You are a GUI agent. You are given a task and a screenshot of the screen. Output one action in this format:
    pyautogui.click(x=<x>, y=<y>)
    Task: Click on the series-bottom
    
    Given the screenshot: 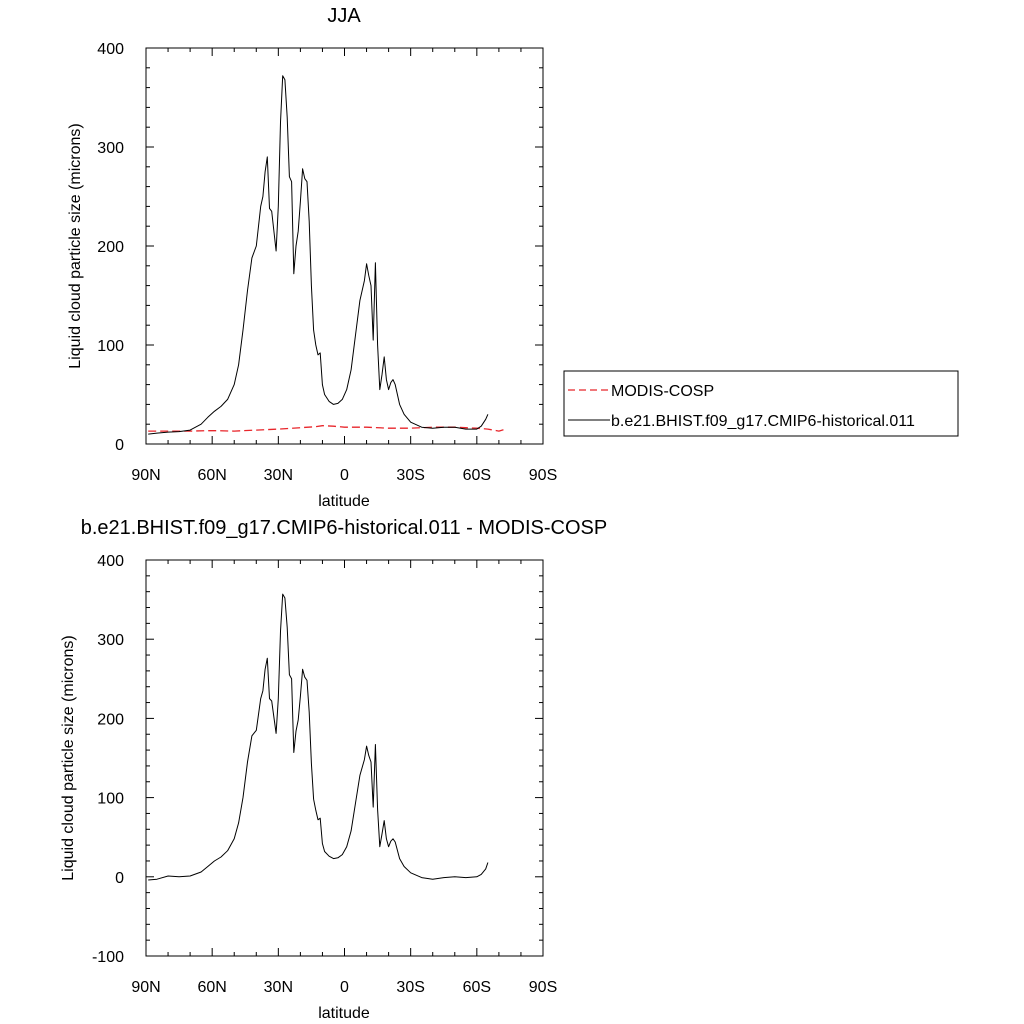 What is the action you would take?
    pyautogui.click(x=318, y=737)
    